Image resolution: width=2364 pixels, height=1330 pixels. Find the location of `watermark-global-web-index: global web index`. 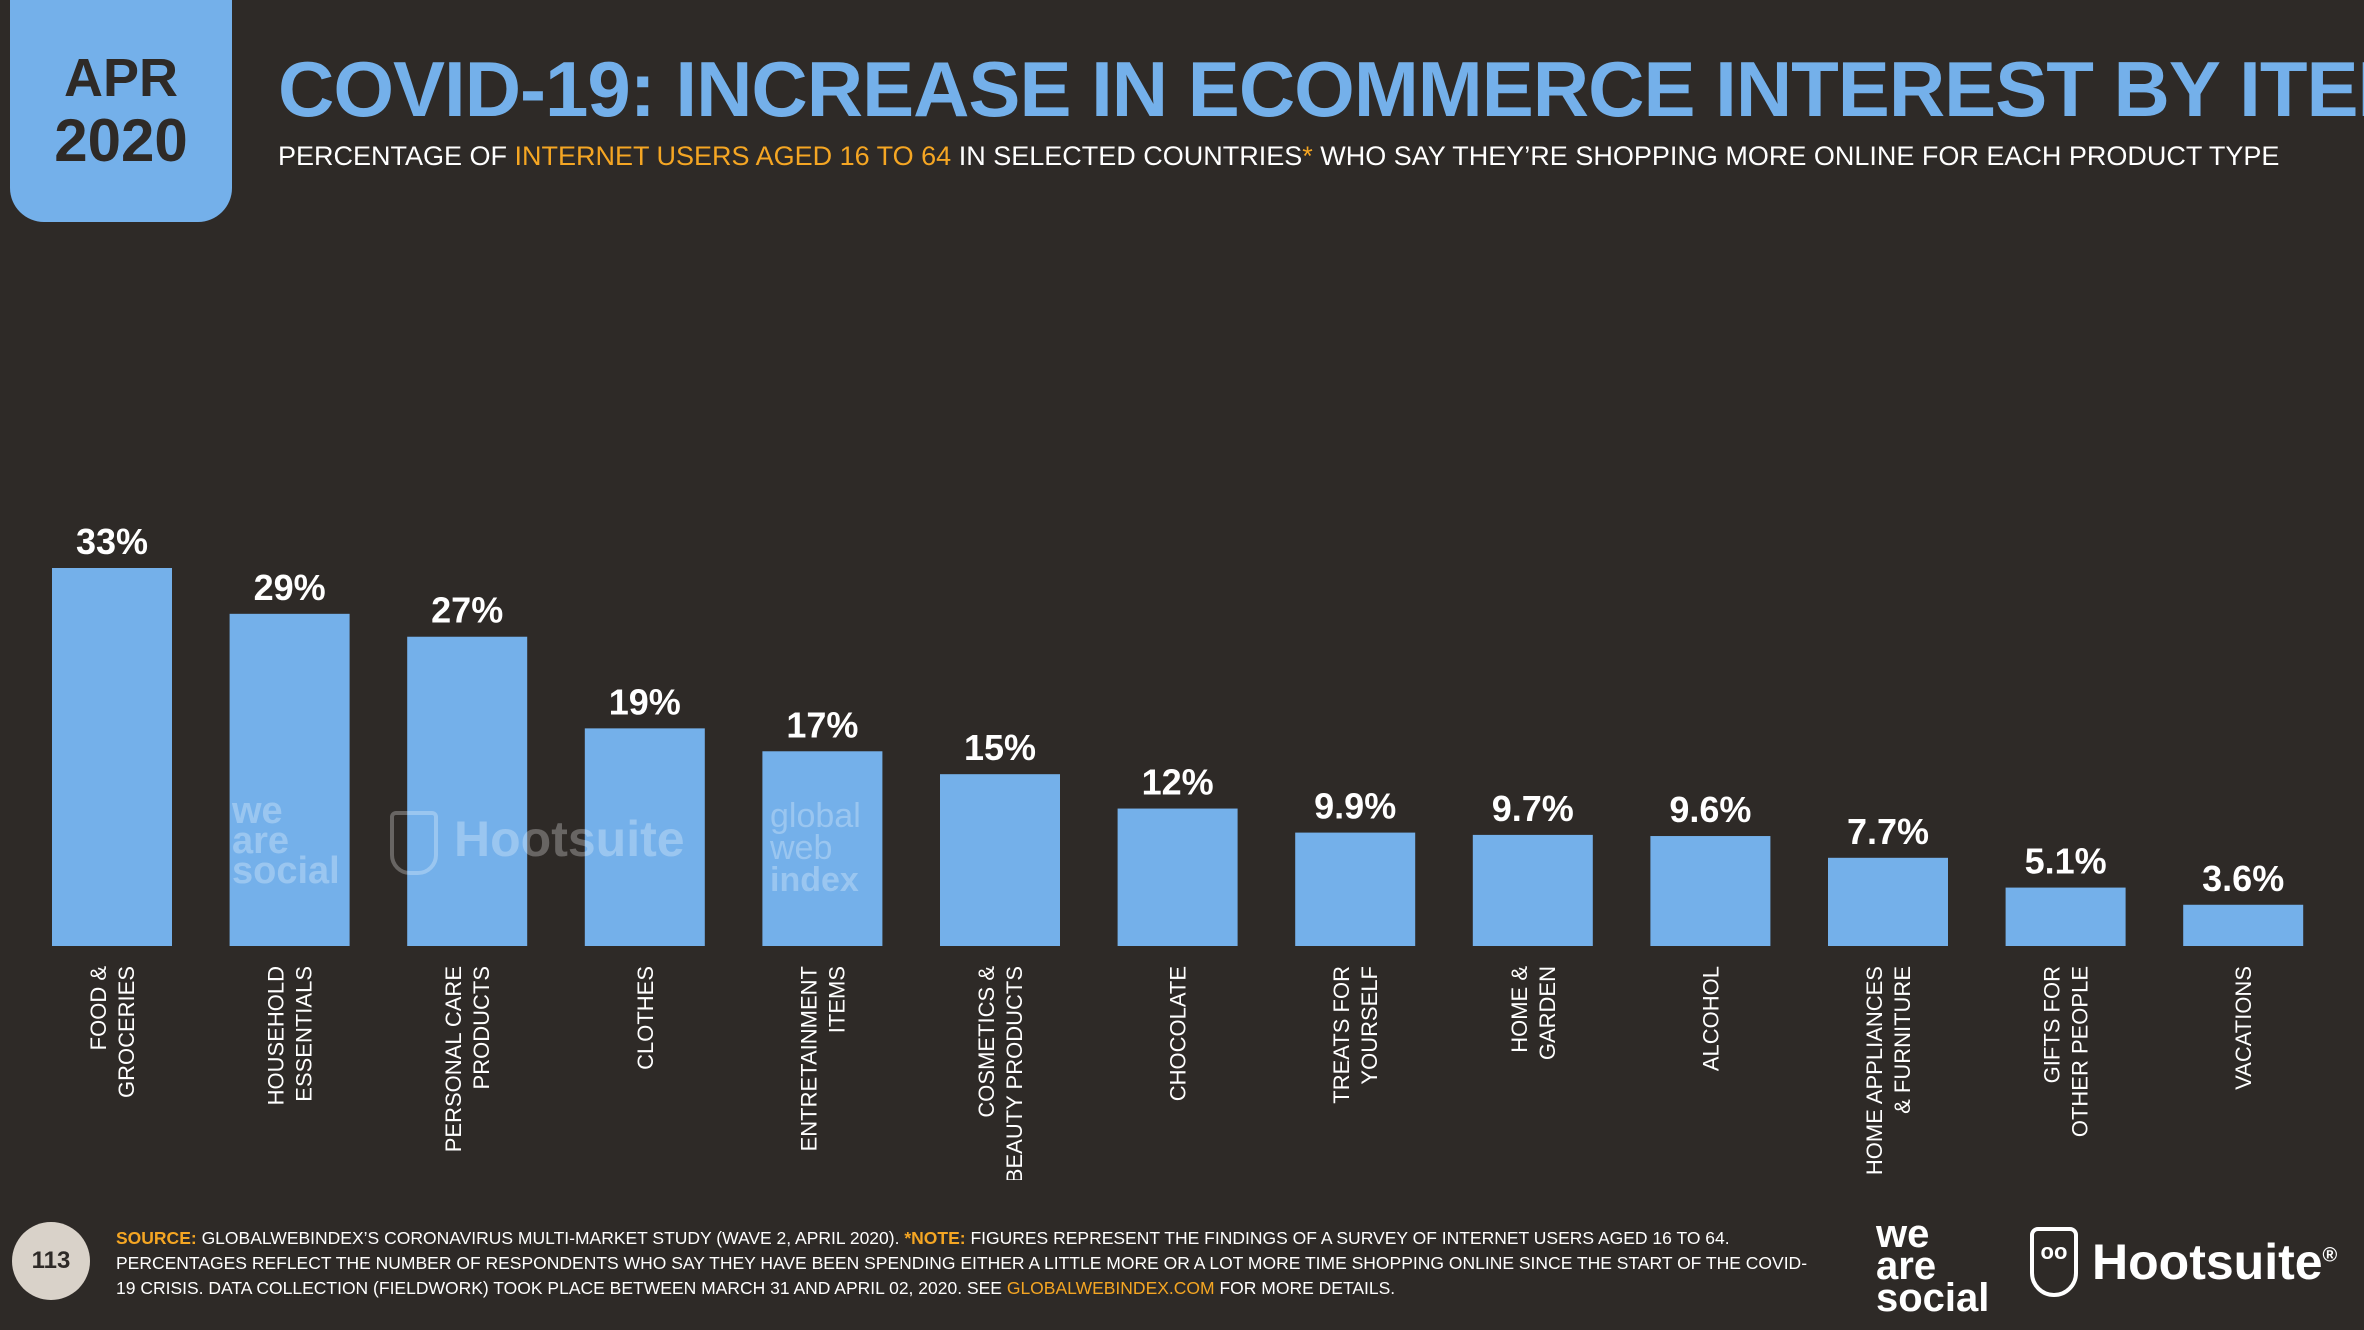

watermark-global-web-index: global web index is located at coordinates (815, 848).